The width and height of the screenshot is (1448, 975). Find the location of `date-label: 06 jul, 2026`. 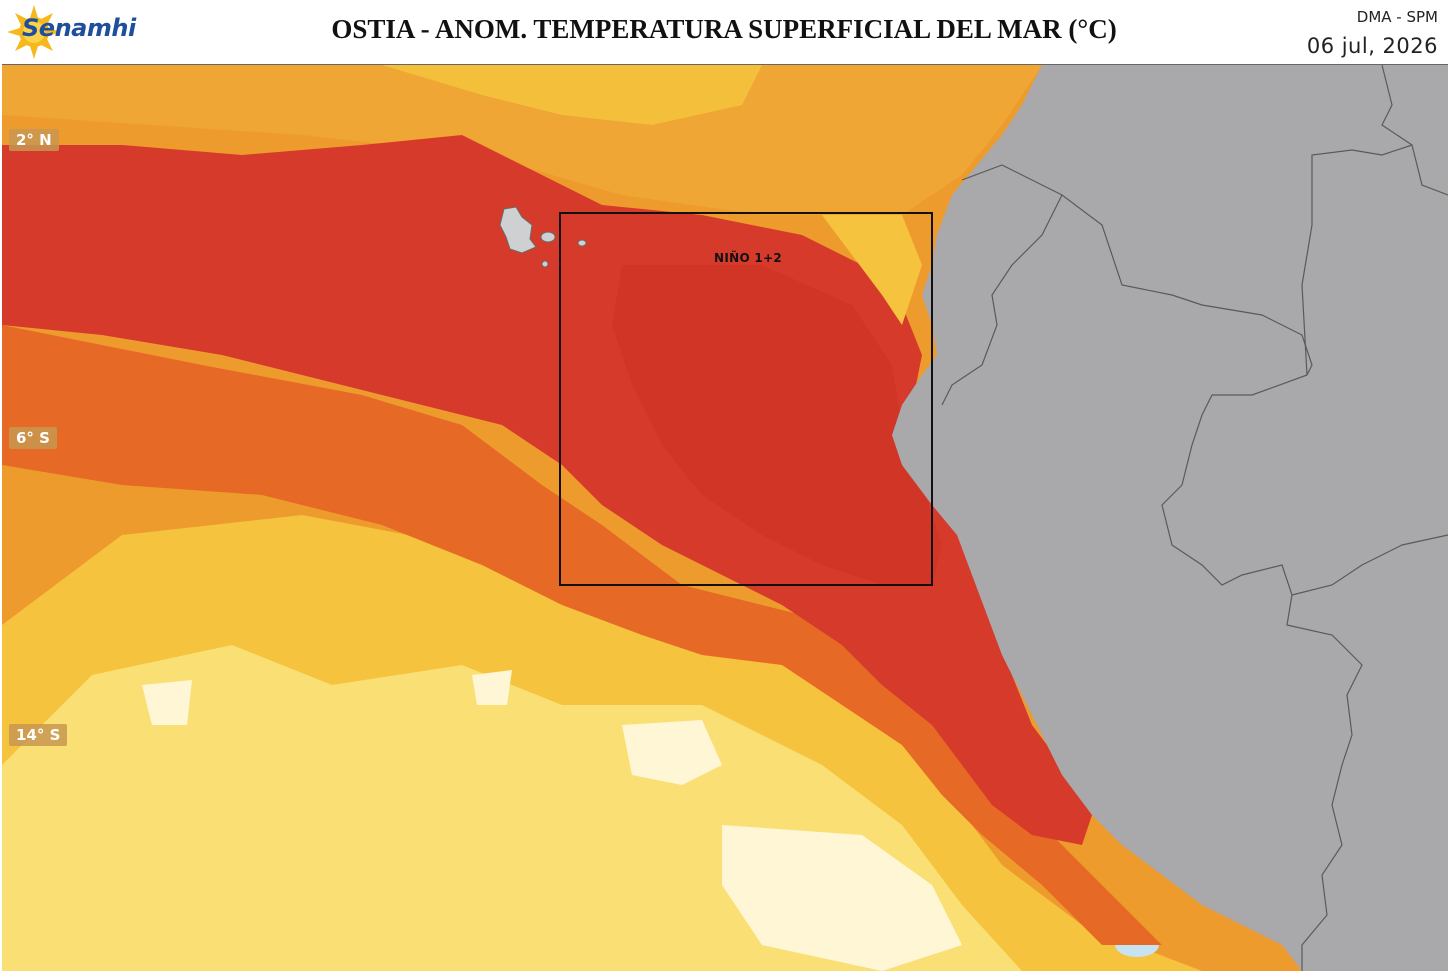

date-label: 06 jul, 2026 is located at coordinates (1372, 46).